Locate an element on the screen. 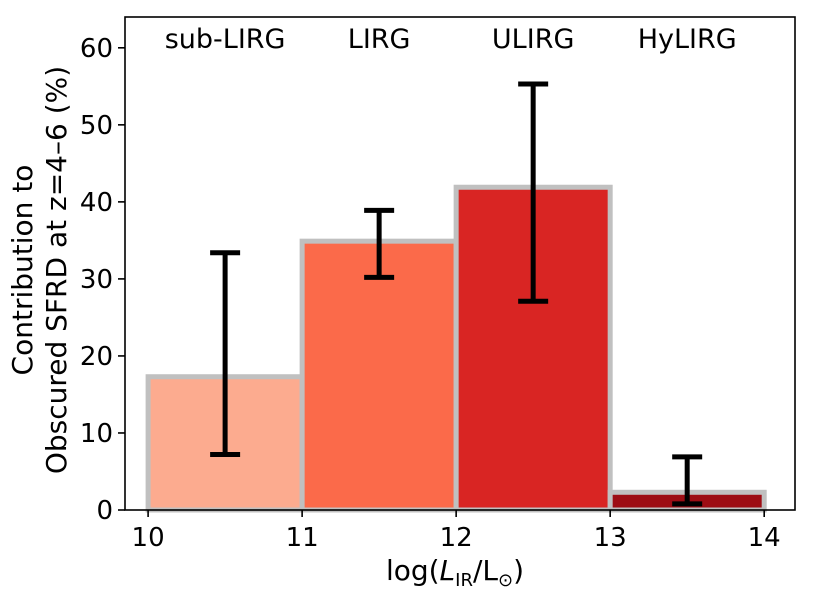  category-label: LIRG is located at coordinates (379, 39).